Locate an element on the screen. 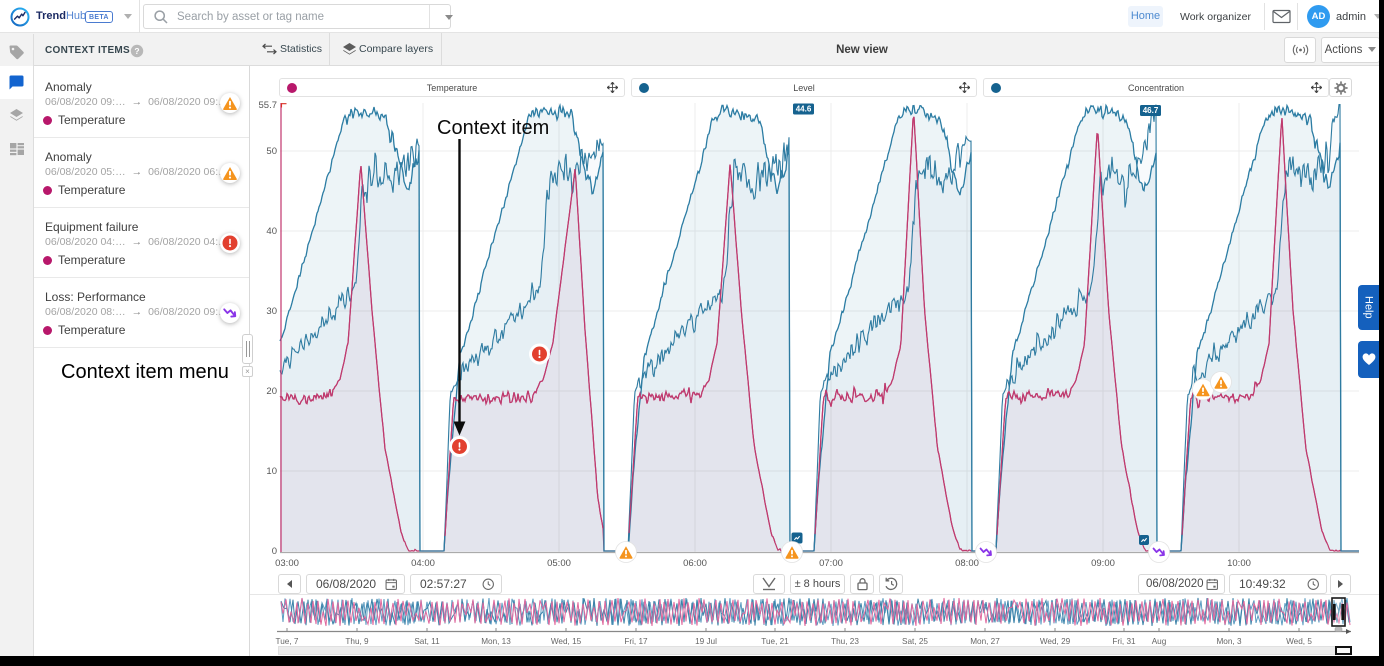 Image resolution: width=1384 pixels, height=666 pixels. svg-text: Thu, 9 is located at coordinates (357, 641).